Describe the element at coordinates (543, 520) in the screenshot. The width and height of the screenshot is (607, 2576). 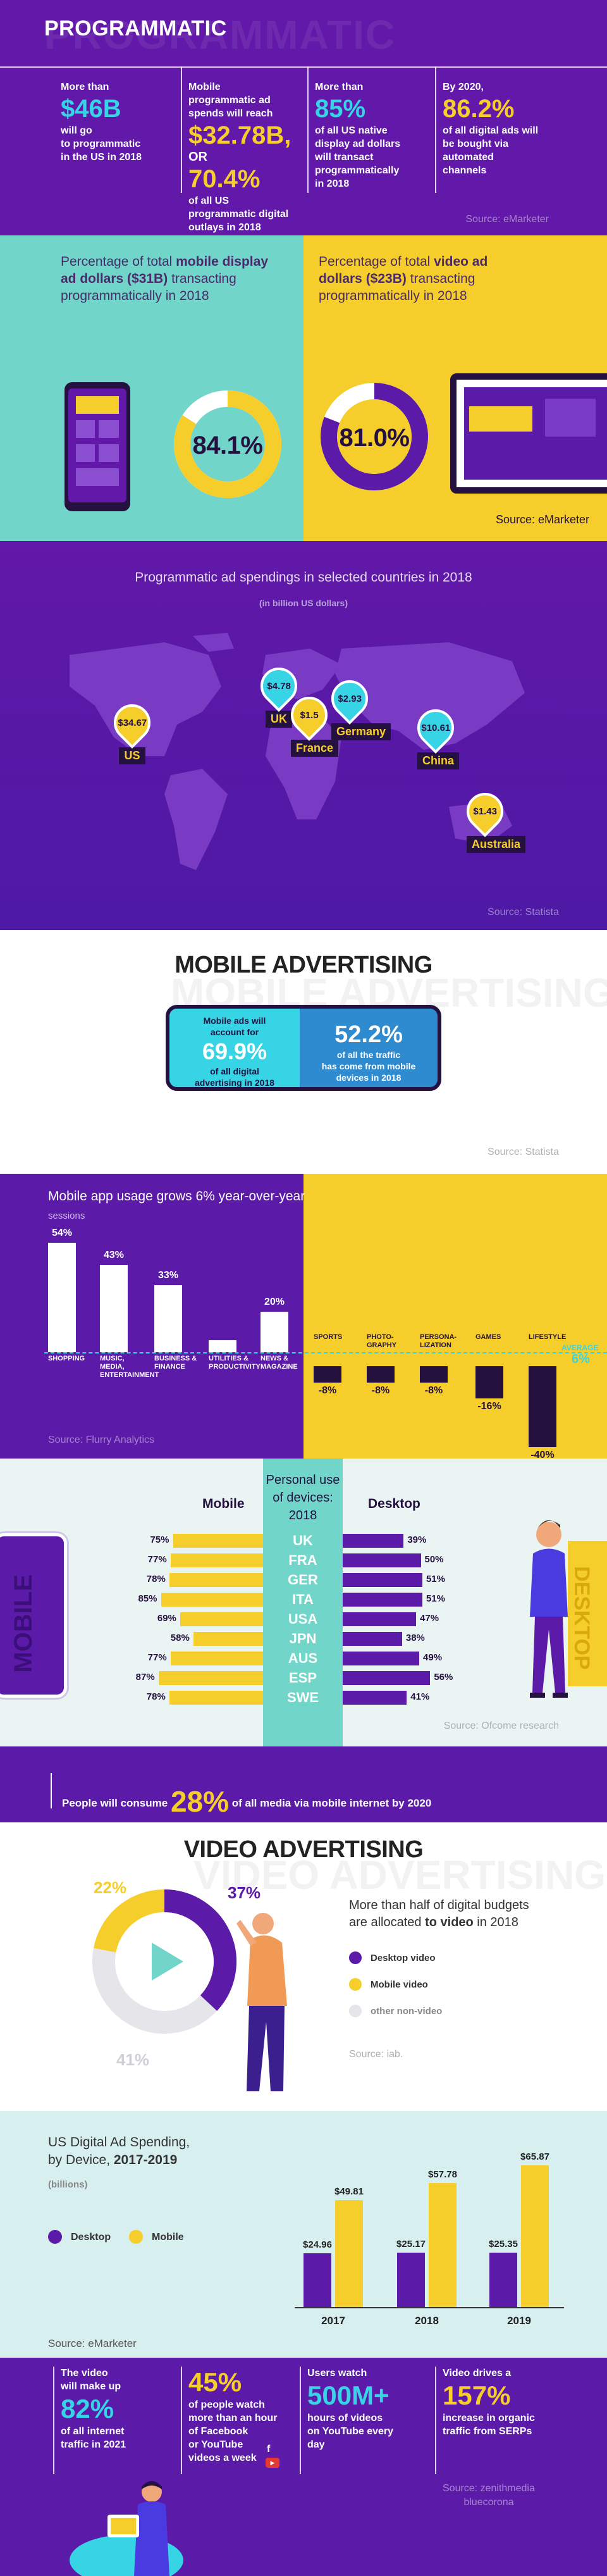
I see `source-note: Source: eMarketer` at that location.